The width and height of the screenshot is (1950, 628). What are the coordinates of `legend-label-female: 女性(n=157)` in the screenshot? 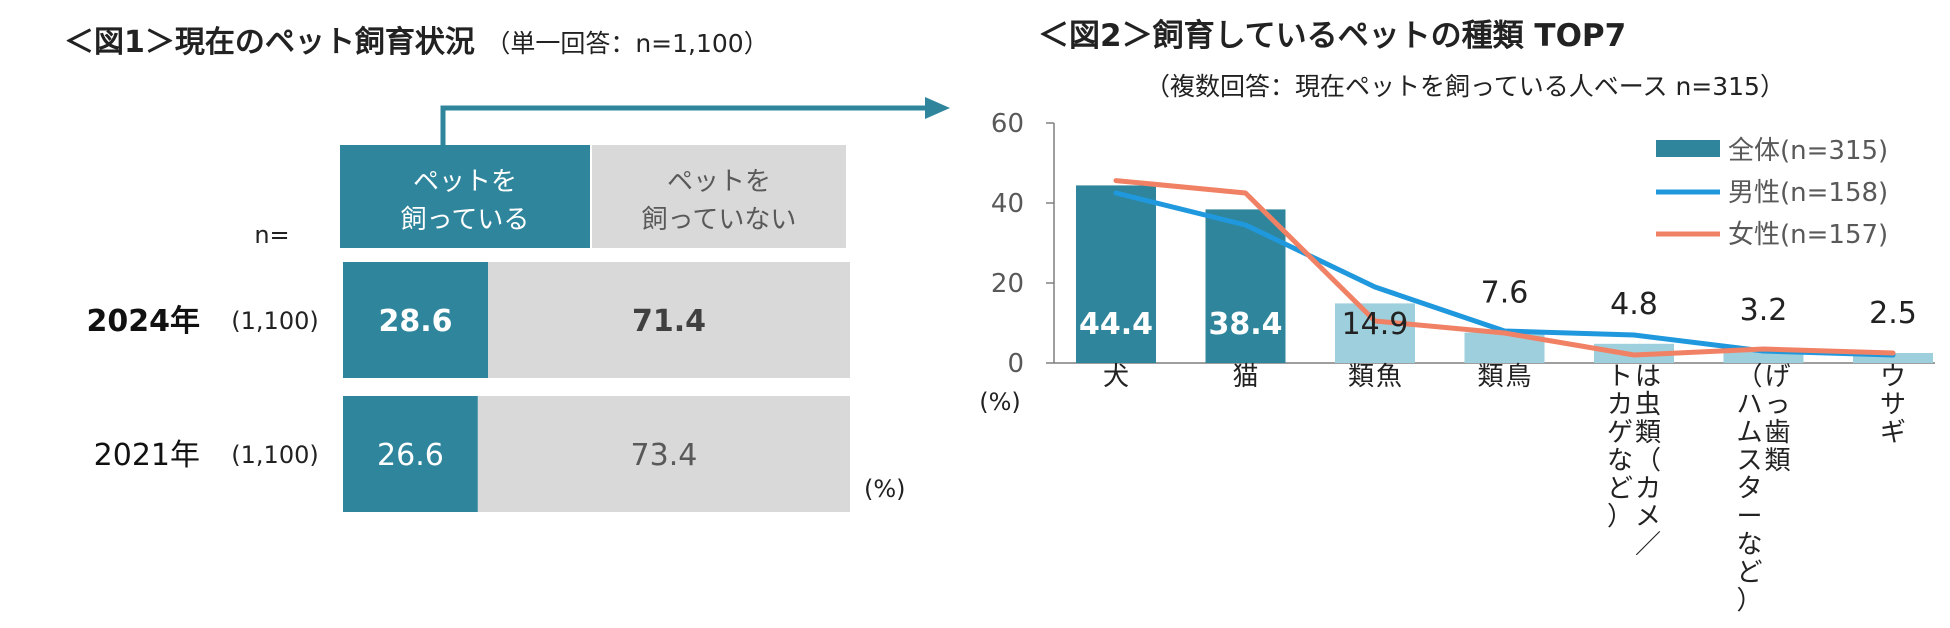 It's located at (1808, 235).